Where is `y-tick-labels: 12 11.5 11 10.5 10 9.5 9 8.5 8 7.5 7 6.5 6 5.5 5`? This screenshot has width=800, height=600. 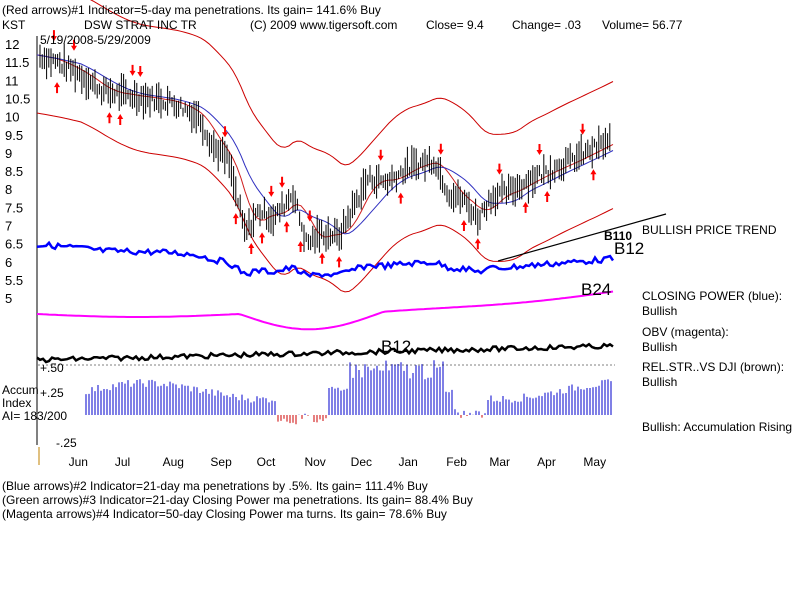
y-tick-labels: 12 11.5 11 10.5 10 9.5 9 8.5 8 7.5 7 6.5 6 5.5 5 is located at coordinates (17, 171).